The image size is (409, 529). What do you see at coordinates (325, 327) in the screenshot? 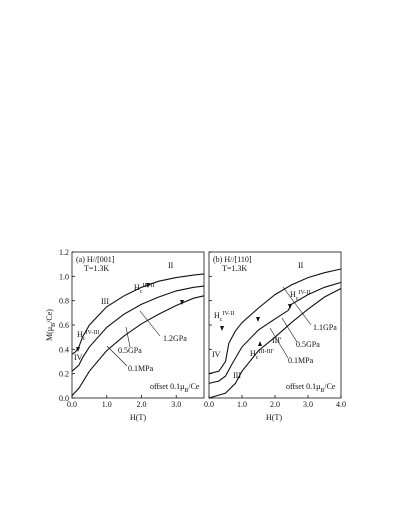
I see `series-label: 1.1GPa` at bounding box center [325, 327].